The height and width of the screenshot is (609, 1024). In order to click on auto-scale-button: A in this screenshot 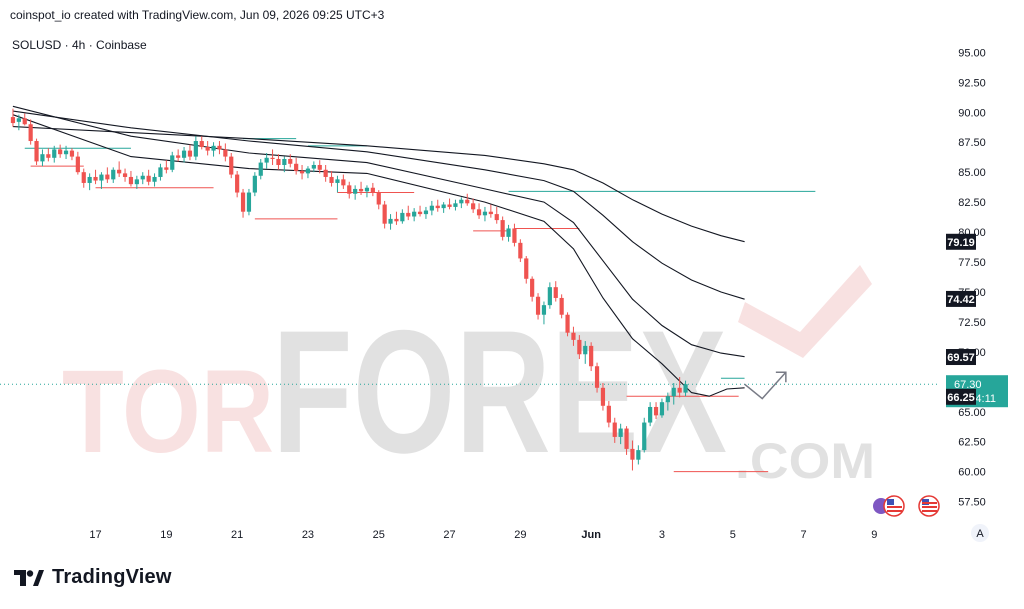, I will do `click(980, 533)`.